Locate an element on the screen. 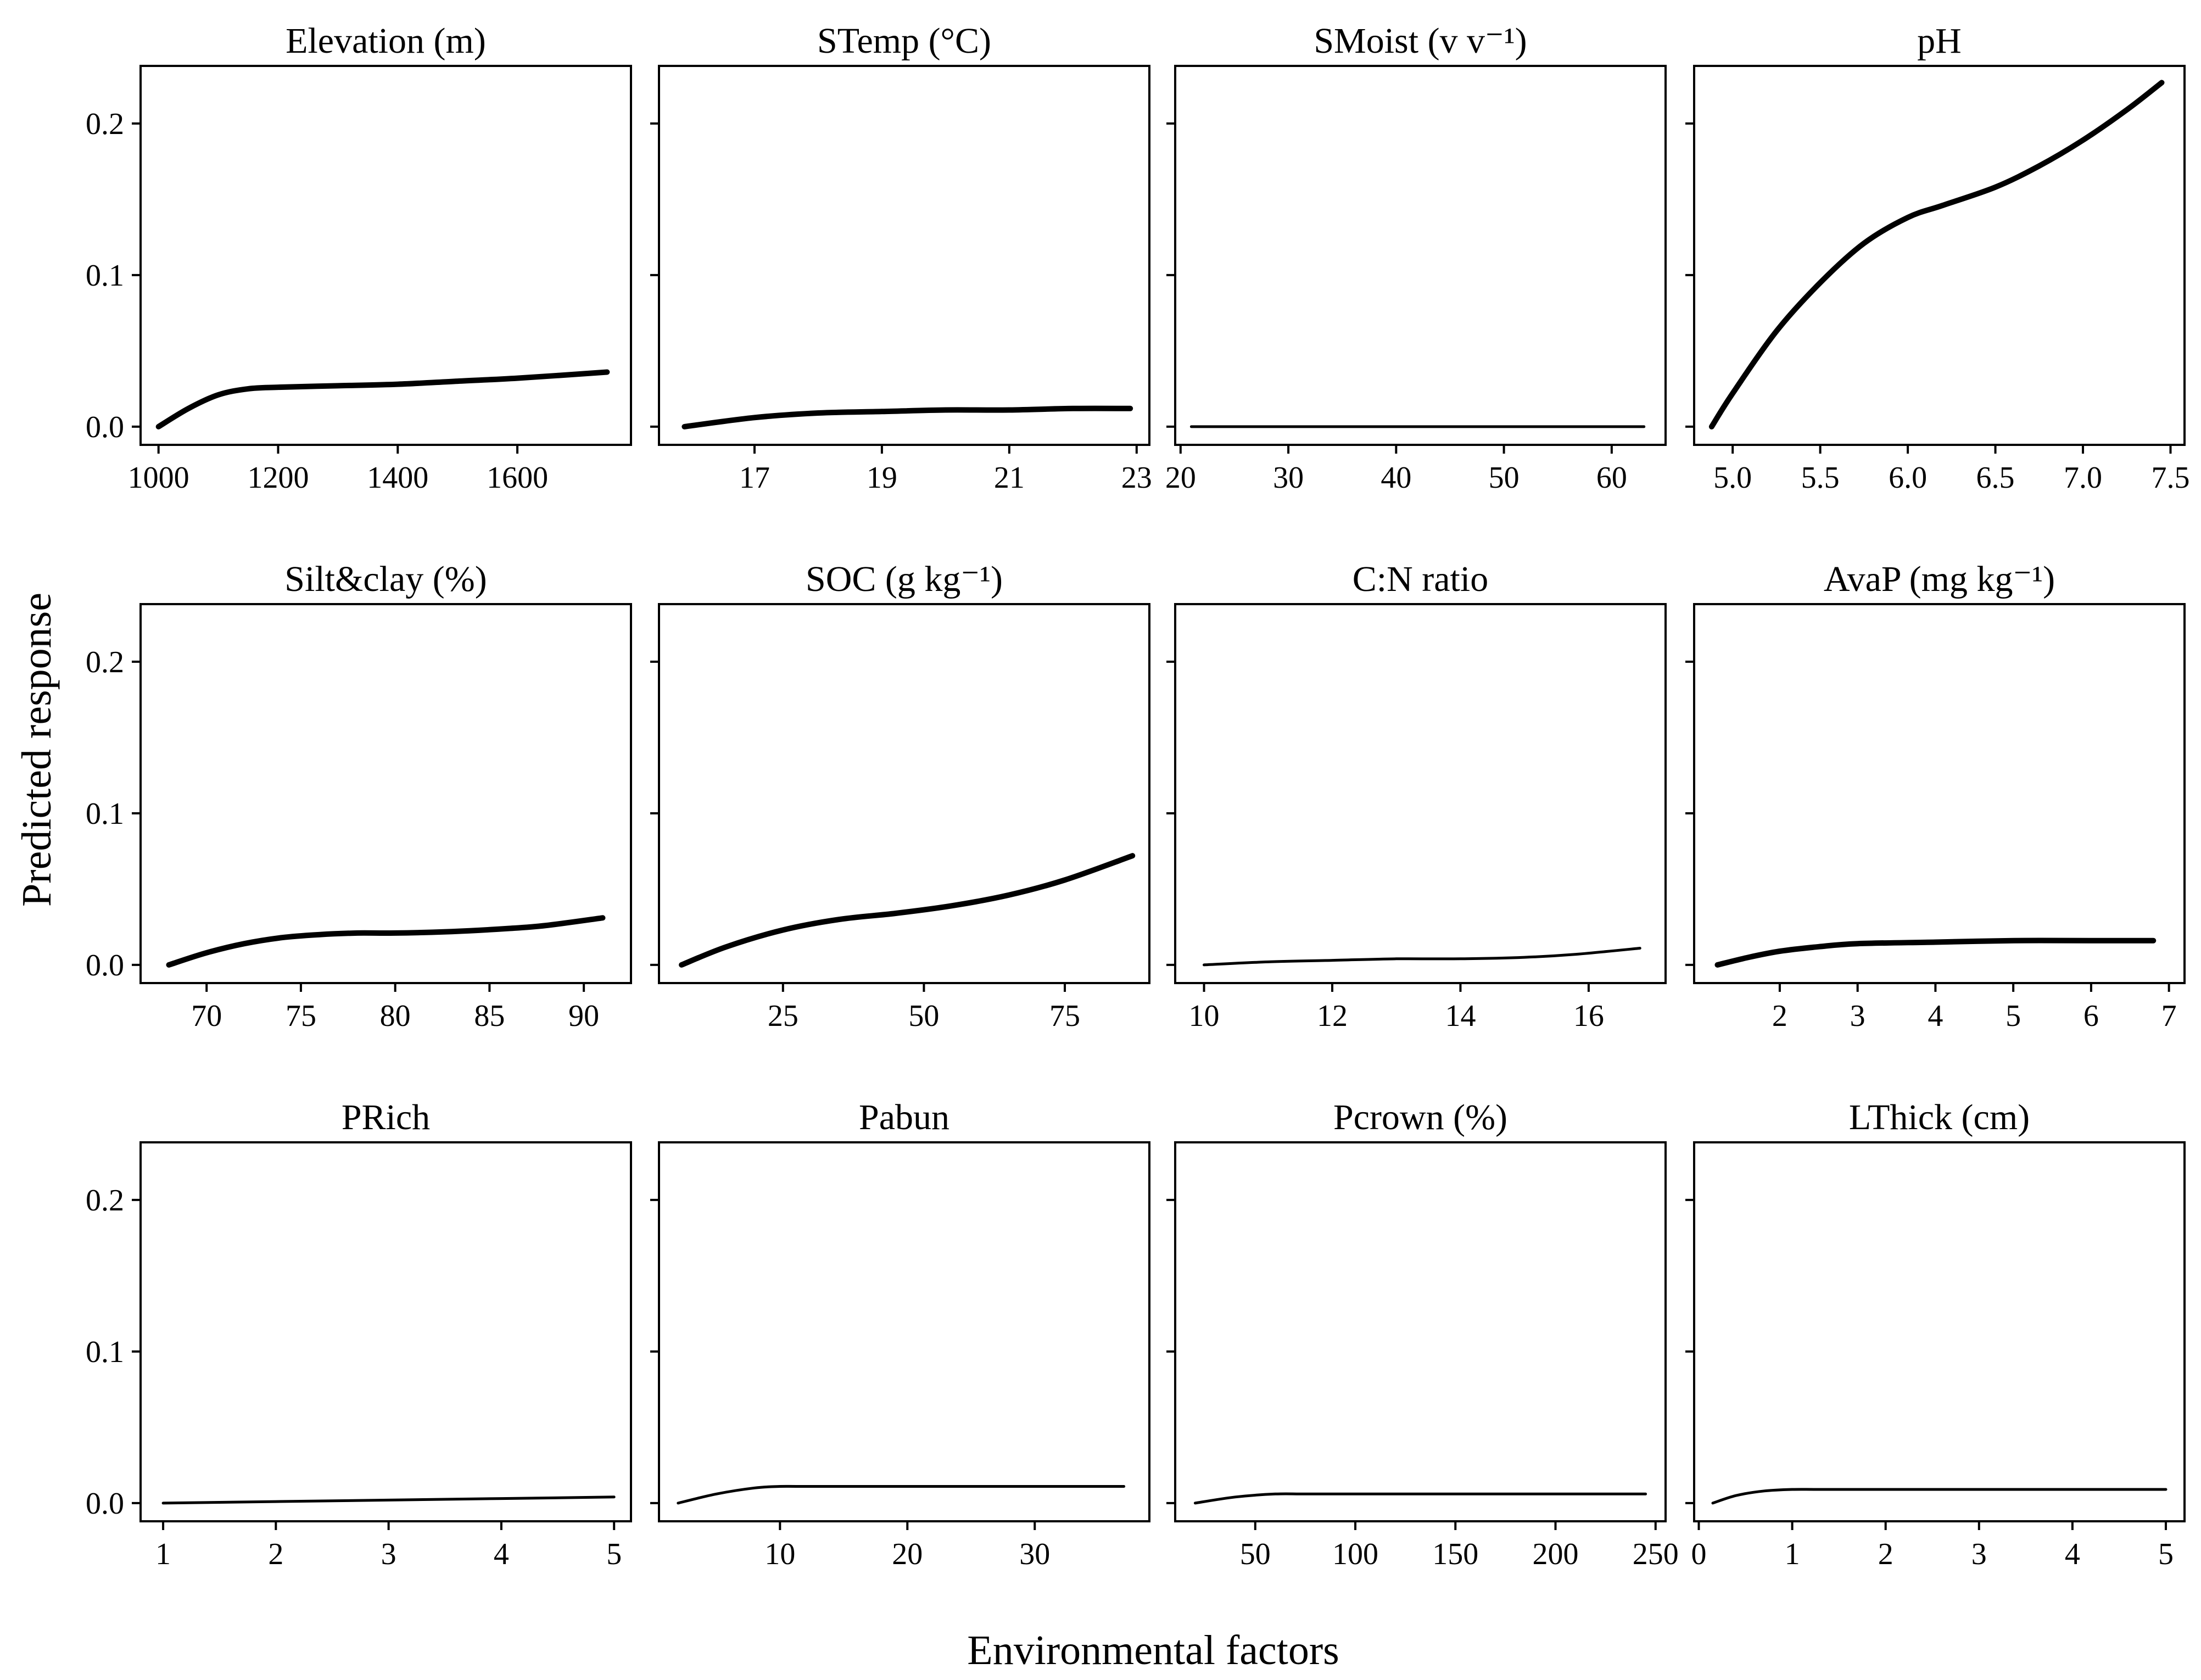 Image resolution: width=2201 pixels, height=1680 pixels. x-tick-label: 100 is located at coordinates (1355, 1554).